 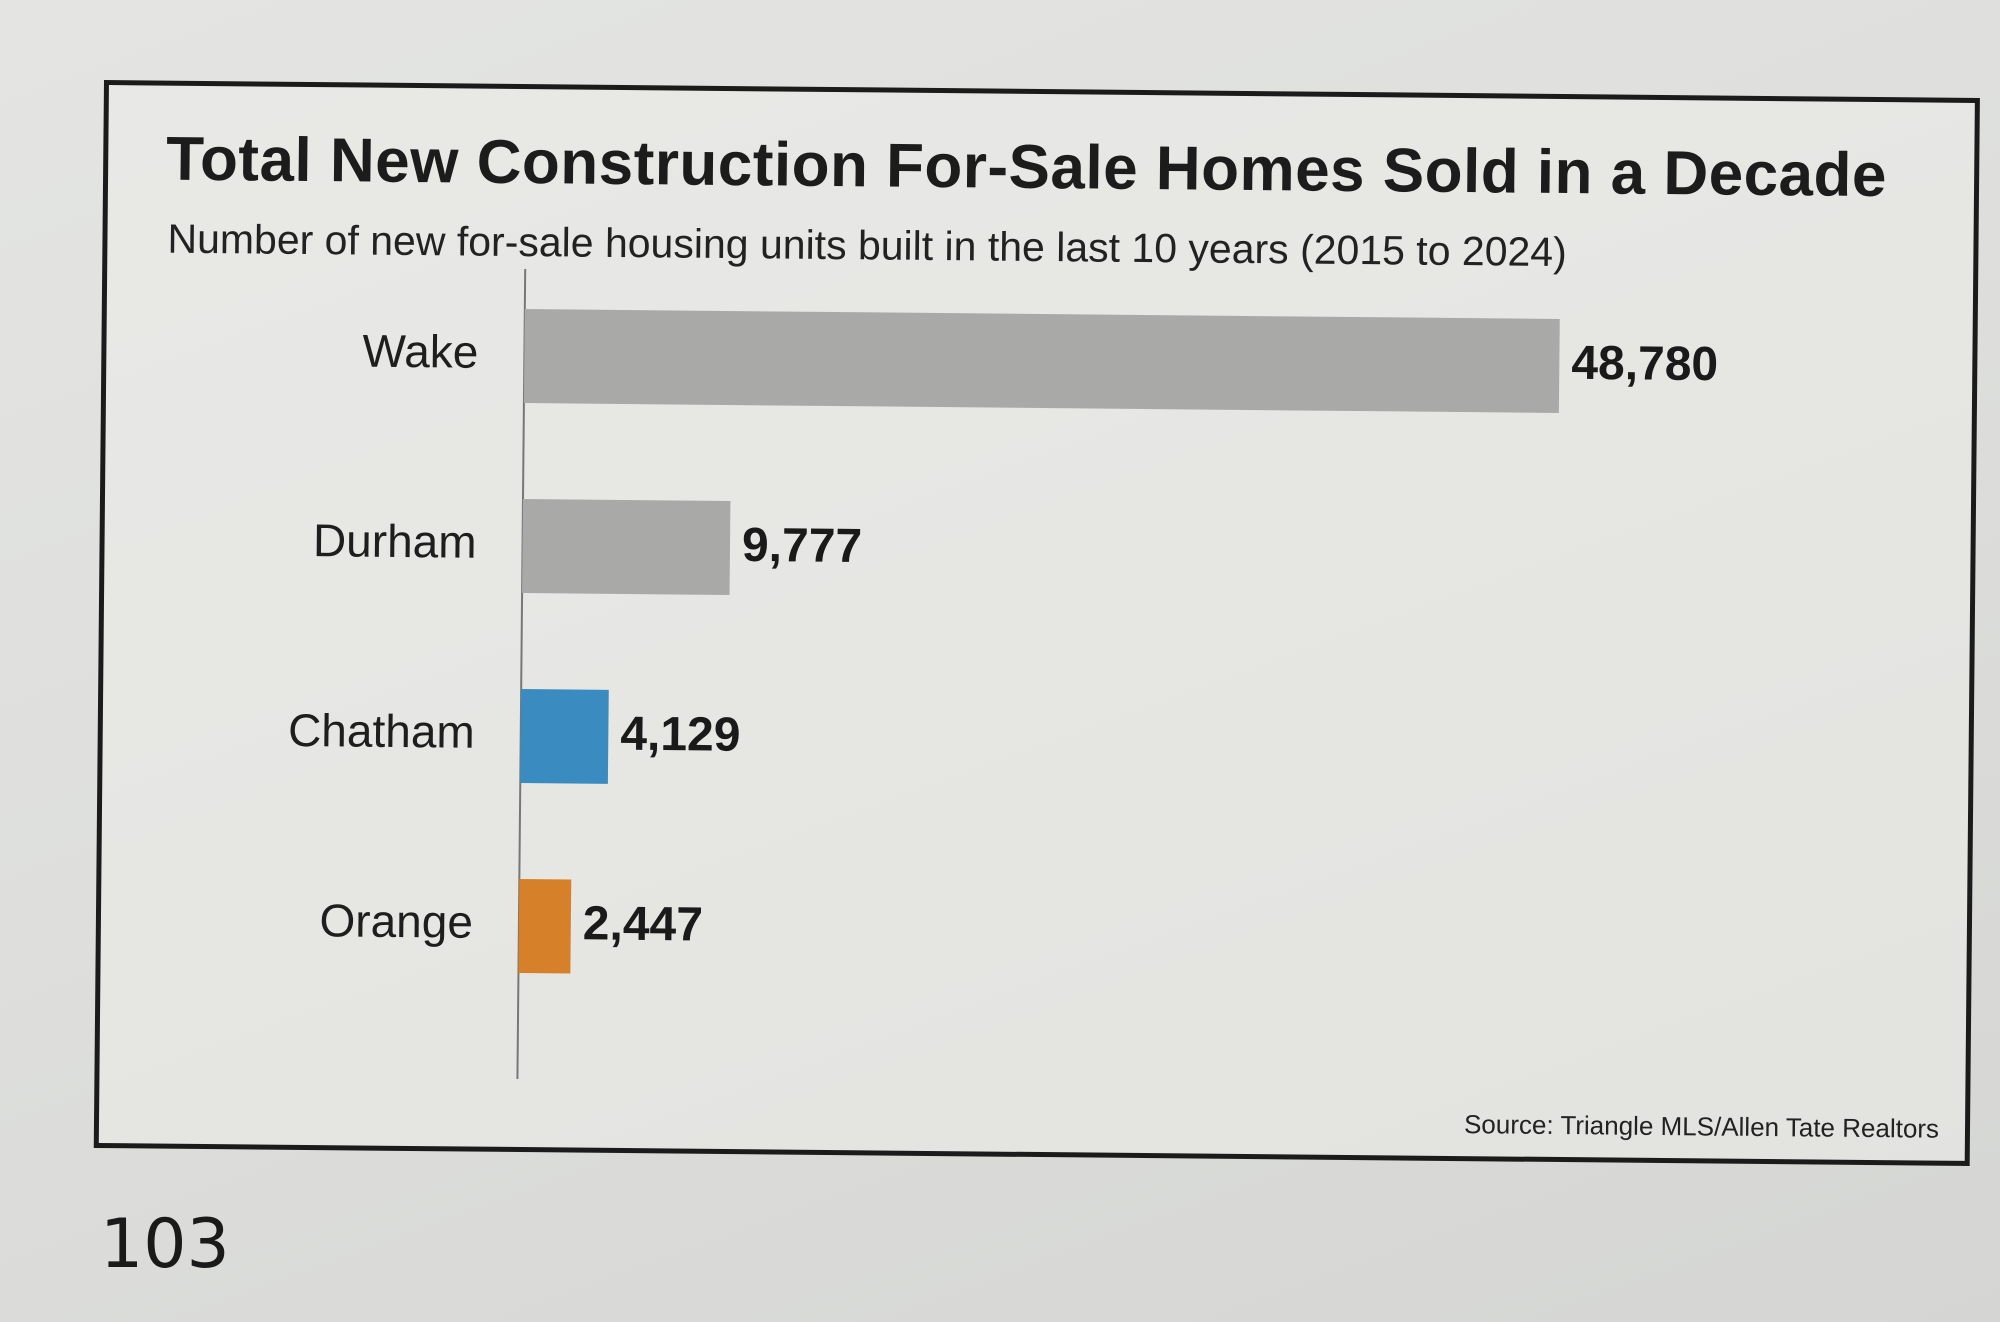 What do you see at coordinates (381, 731) in the screenshot?
I see `category-label: Chatham` at bounding box center [381, 731].